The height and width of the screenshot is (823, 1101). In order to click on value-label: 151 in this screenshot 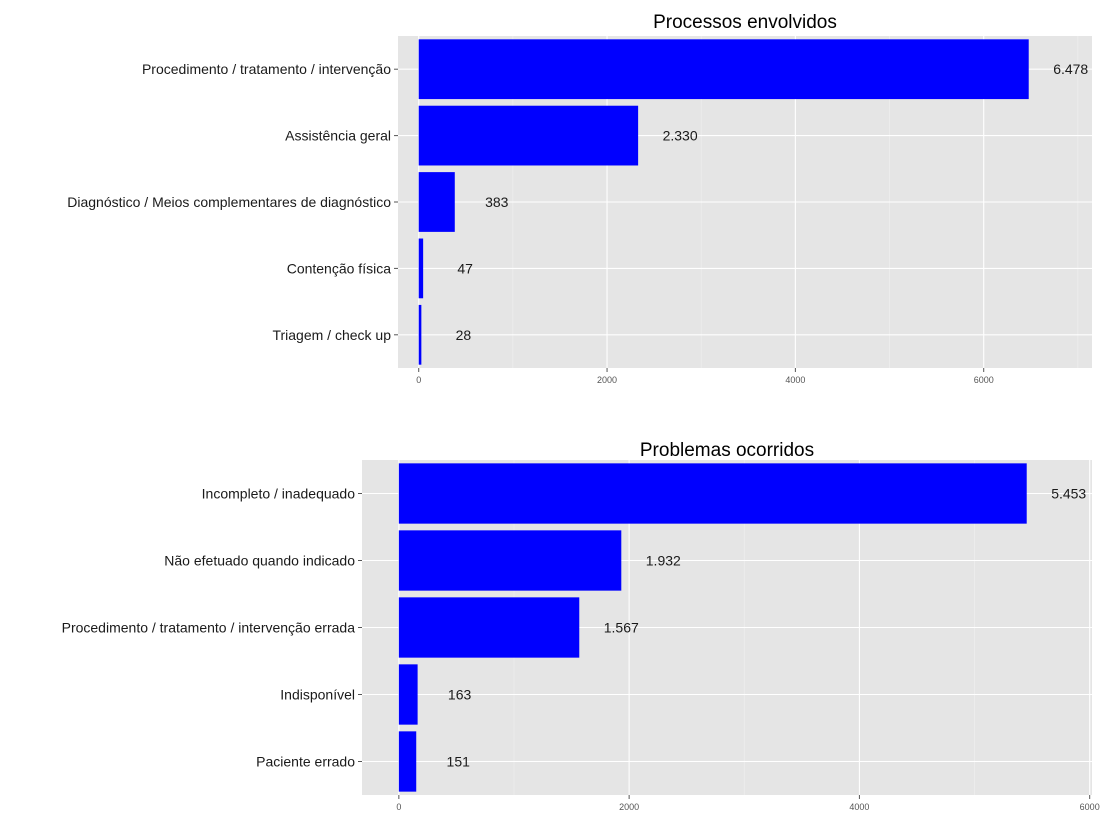, I will do `click(459, 762)`.